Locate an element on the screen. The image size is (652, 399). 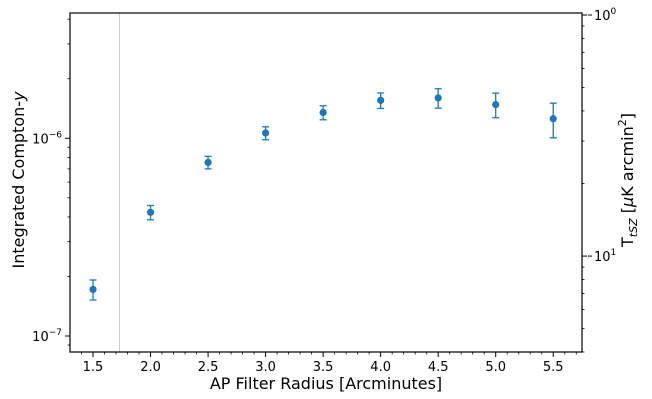
y-tick-label: 10⁻⁶ is located at coordinates (47, 138).